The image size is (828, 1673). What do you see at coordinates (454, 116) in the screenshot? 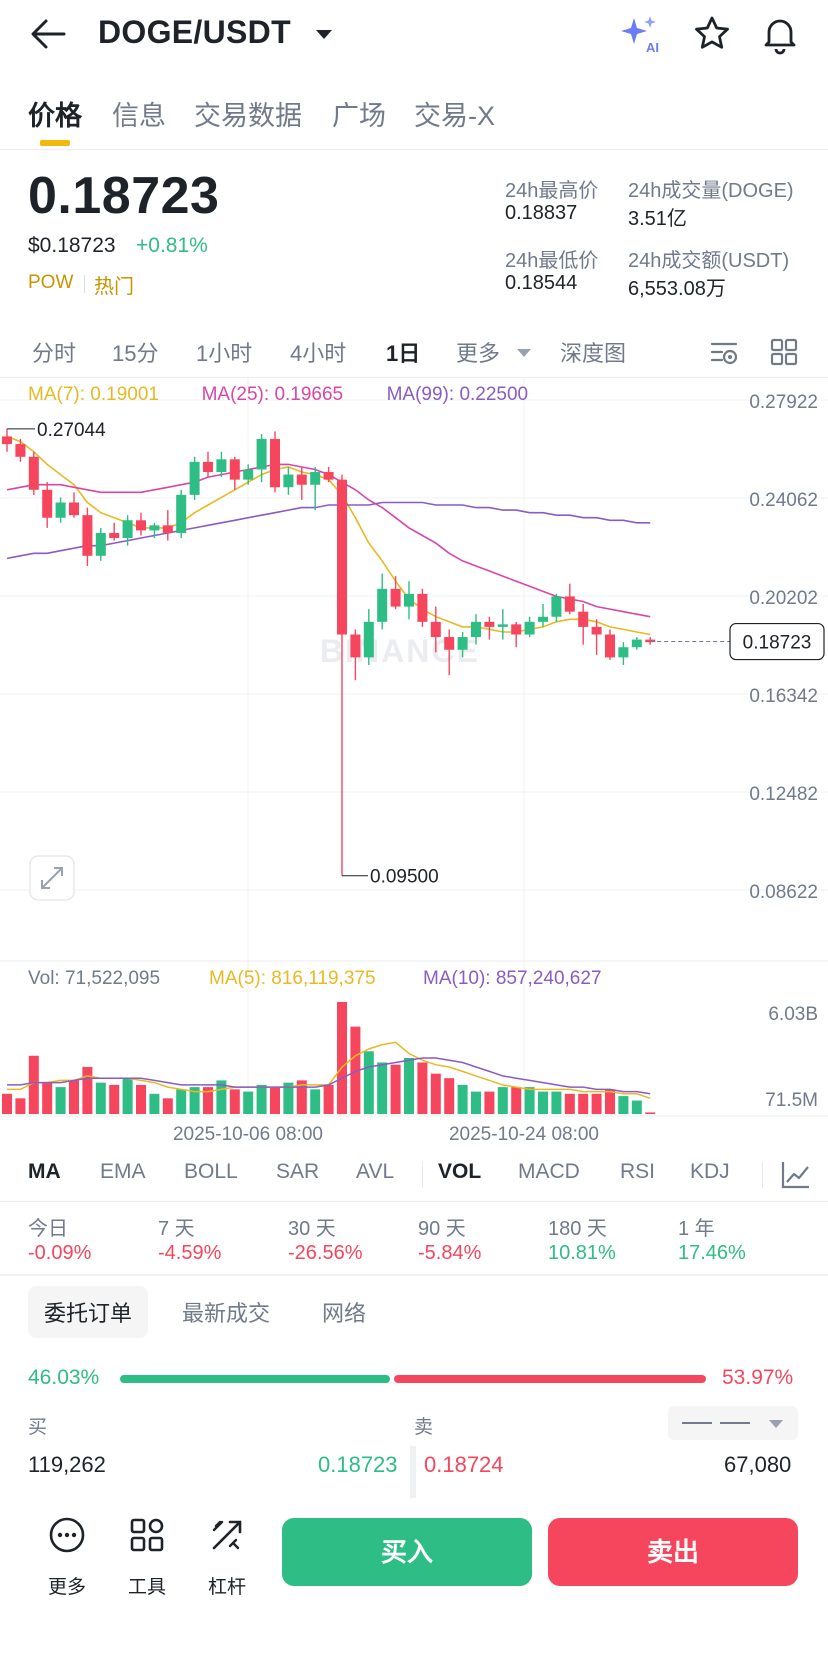
I see `tab-trade-x: 交易-X` at bounding box center [454, 116].